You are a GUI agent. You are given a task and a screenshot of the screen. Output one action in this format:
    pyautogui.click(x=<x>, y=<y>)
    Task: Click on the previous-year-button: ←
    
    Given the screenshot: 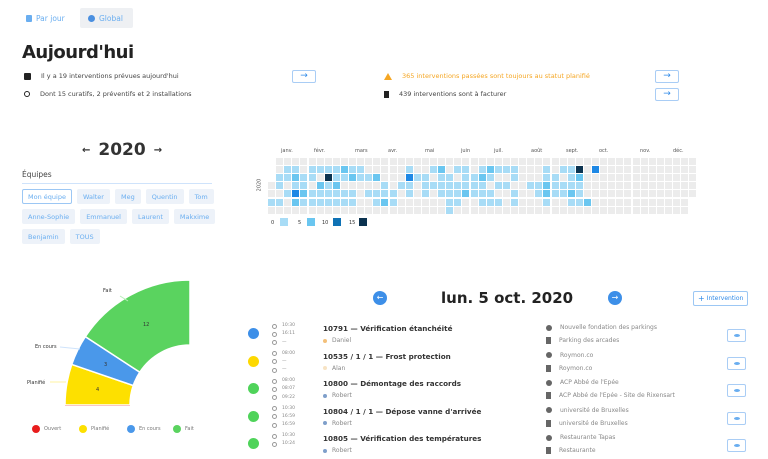 What is the action you would take?
    pyautogui.click(x=86, y=150)
    